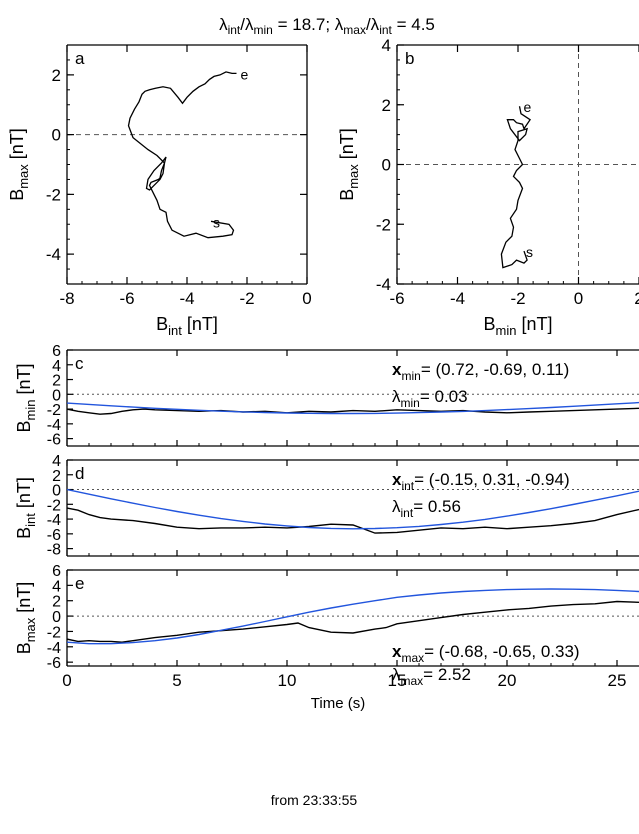 The height and width of the screenshot is (834, 639). I want to click on x-axis-label: Bmin [nT], so click(518, 326).